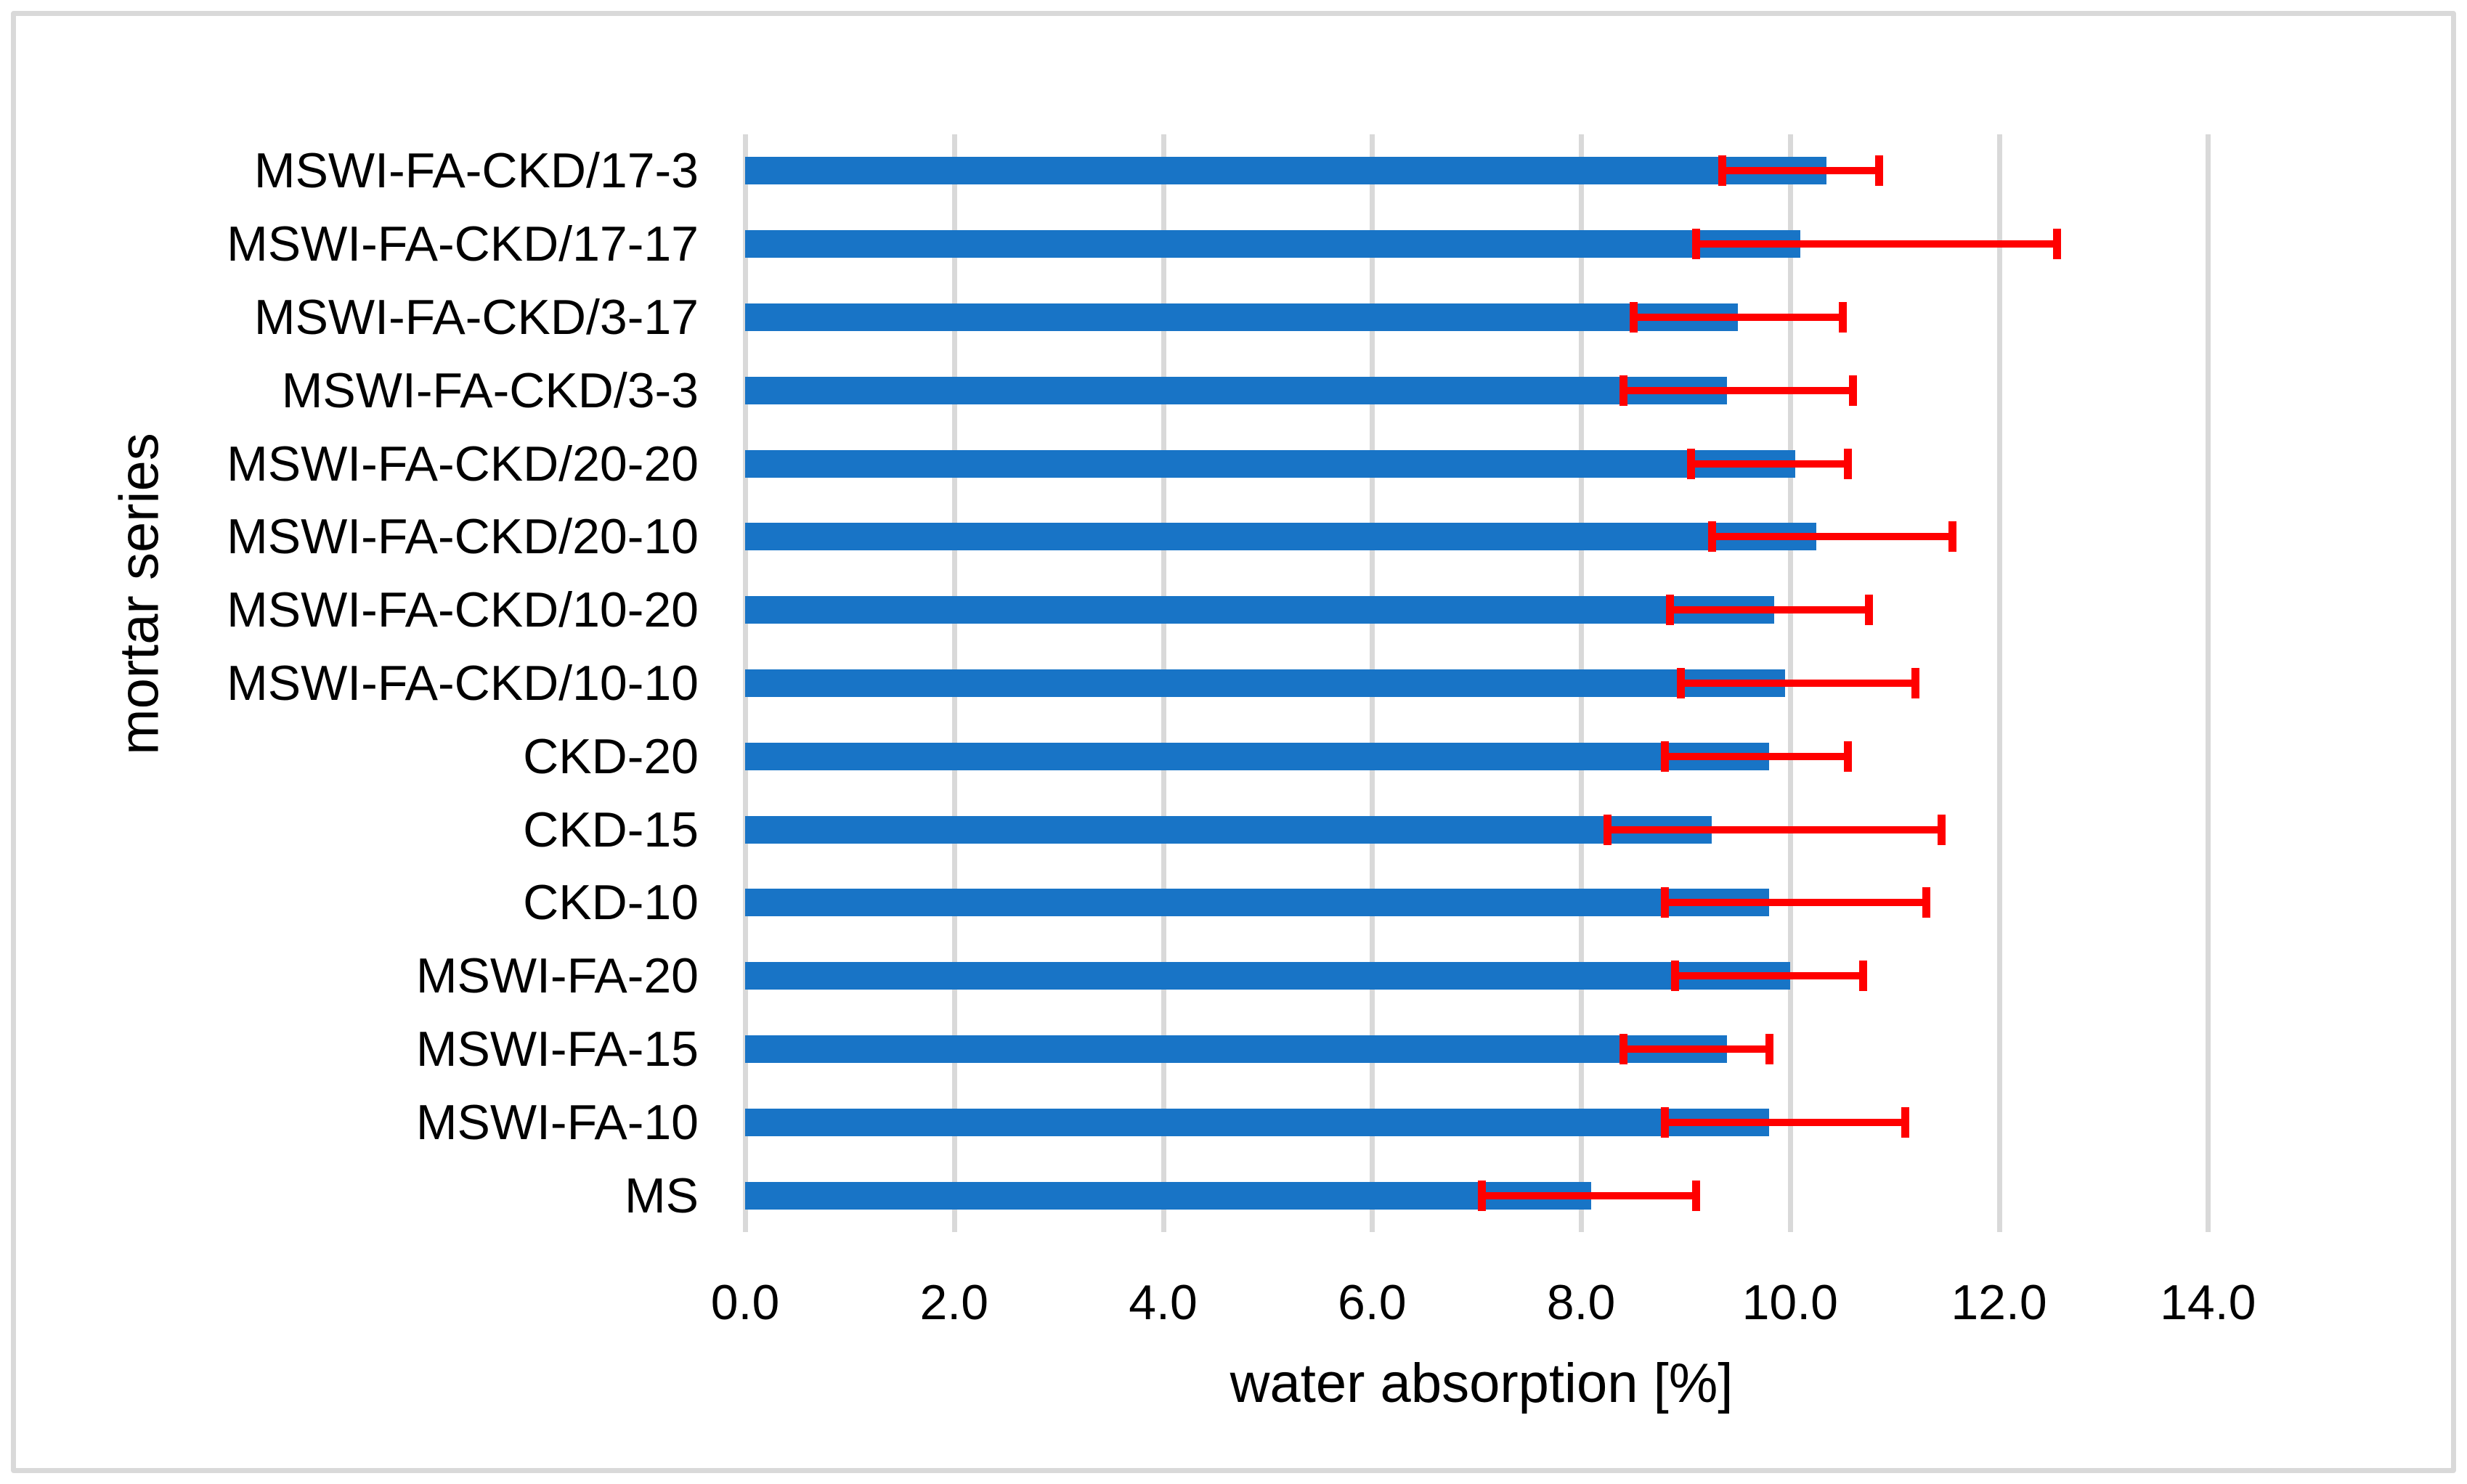  I want to click on bar-row-MSWI-FA-CKD/20-20, so click(1581, 463).